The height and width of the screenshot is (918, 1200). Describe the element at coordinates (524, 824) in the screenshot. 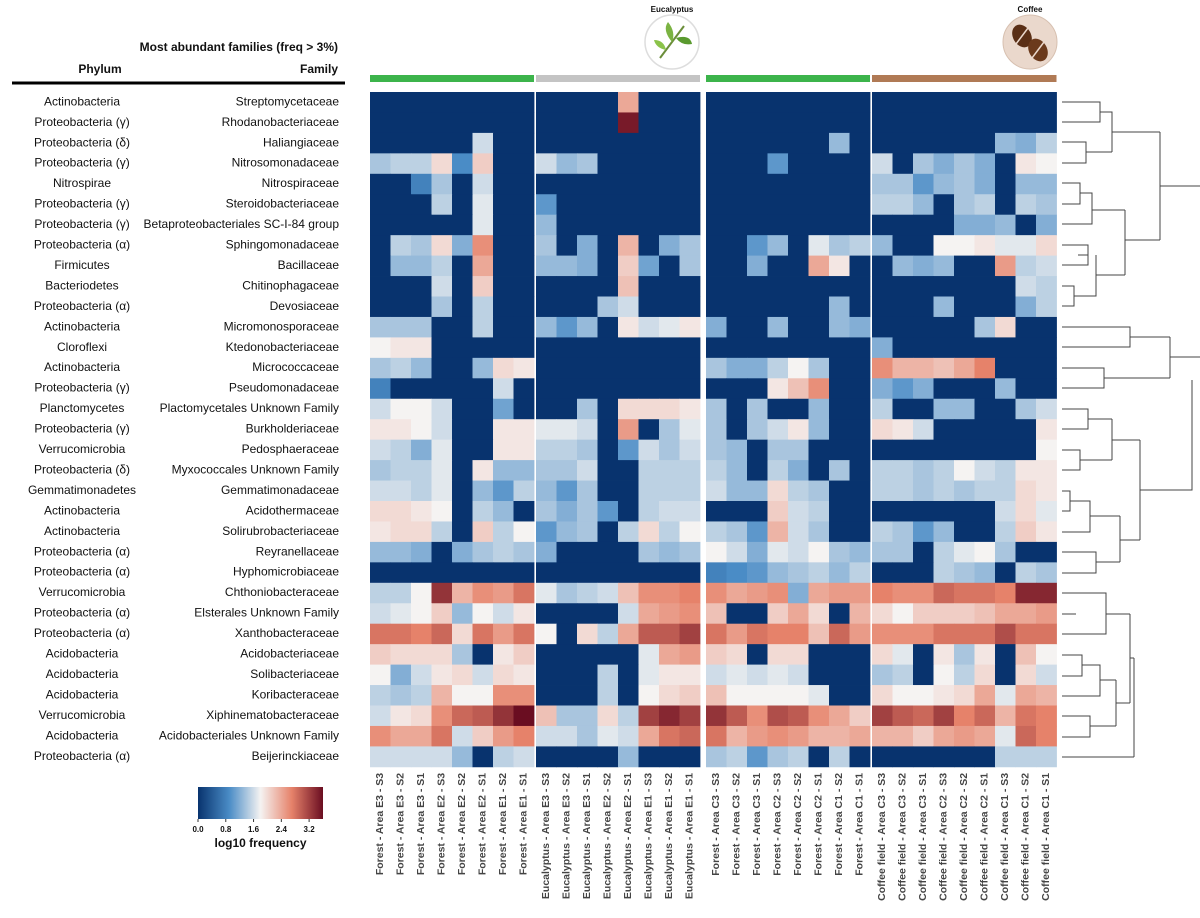

I see `column-label: Forest - Area E1 - S1` at that location.